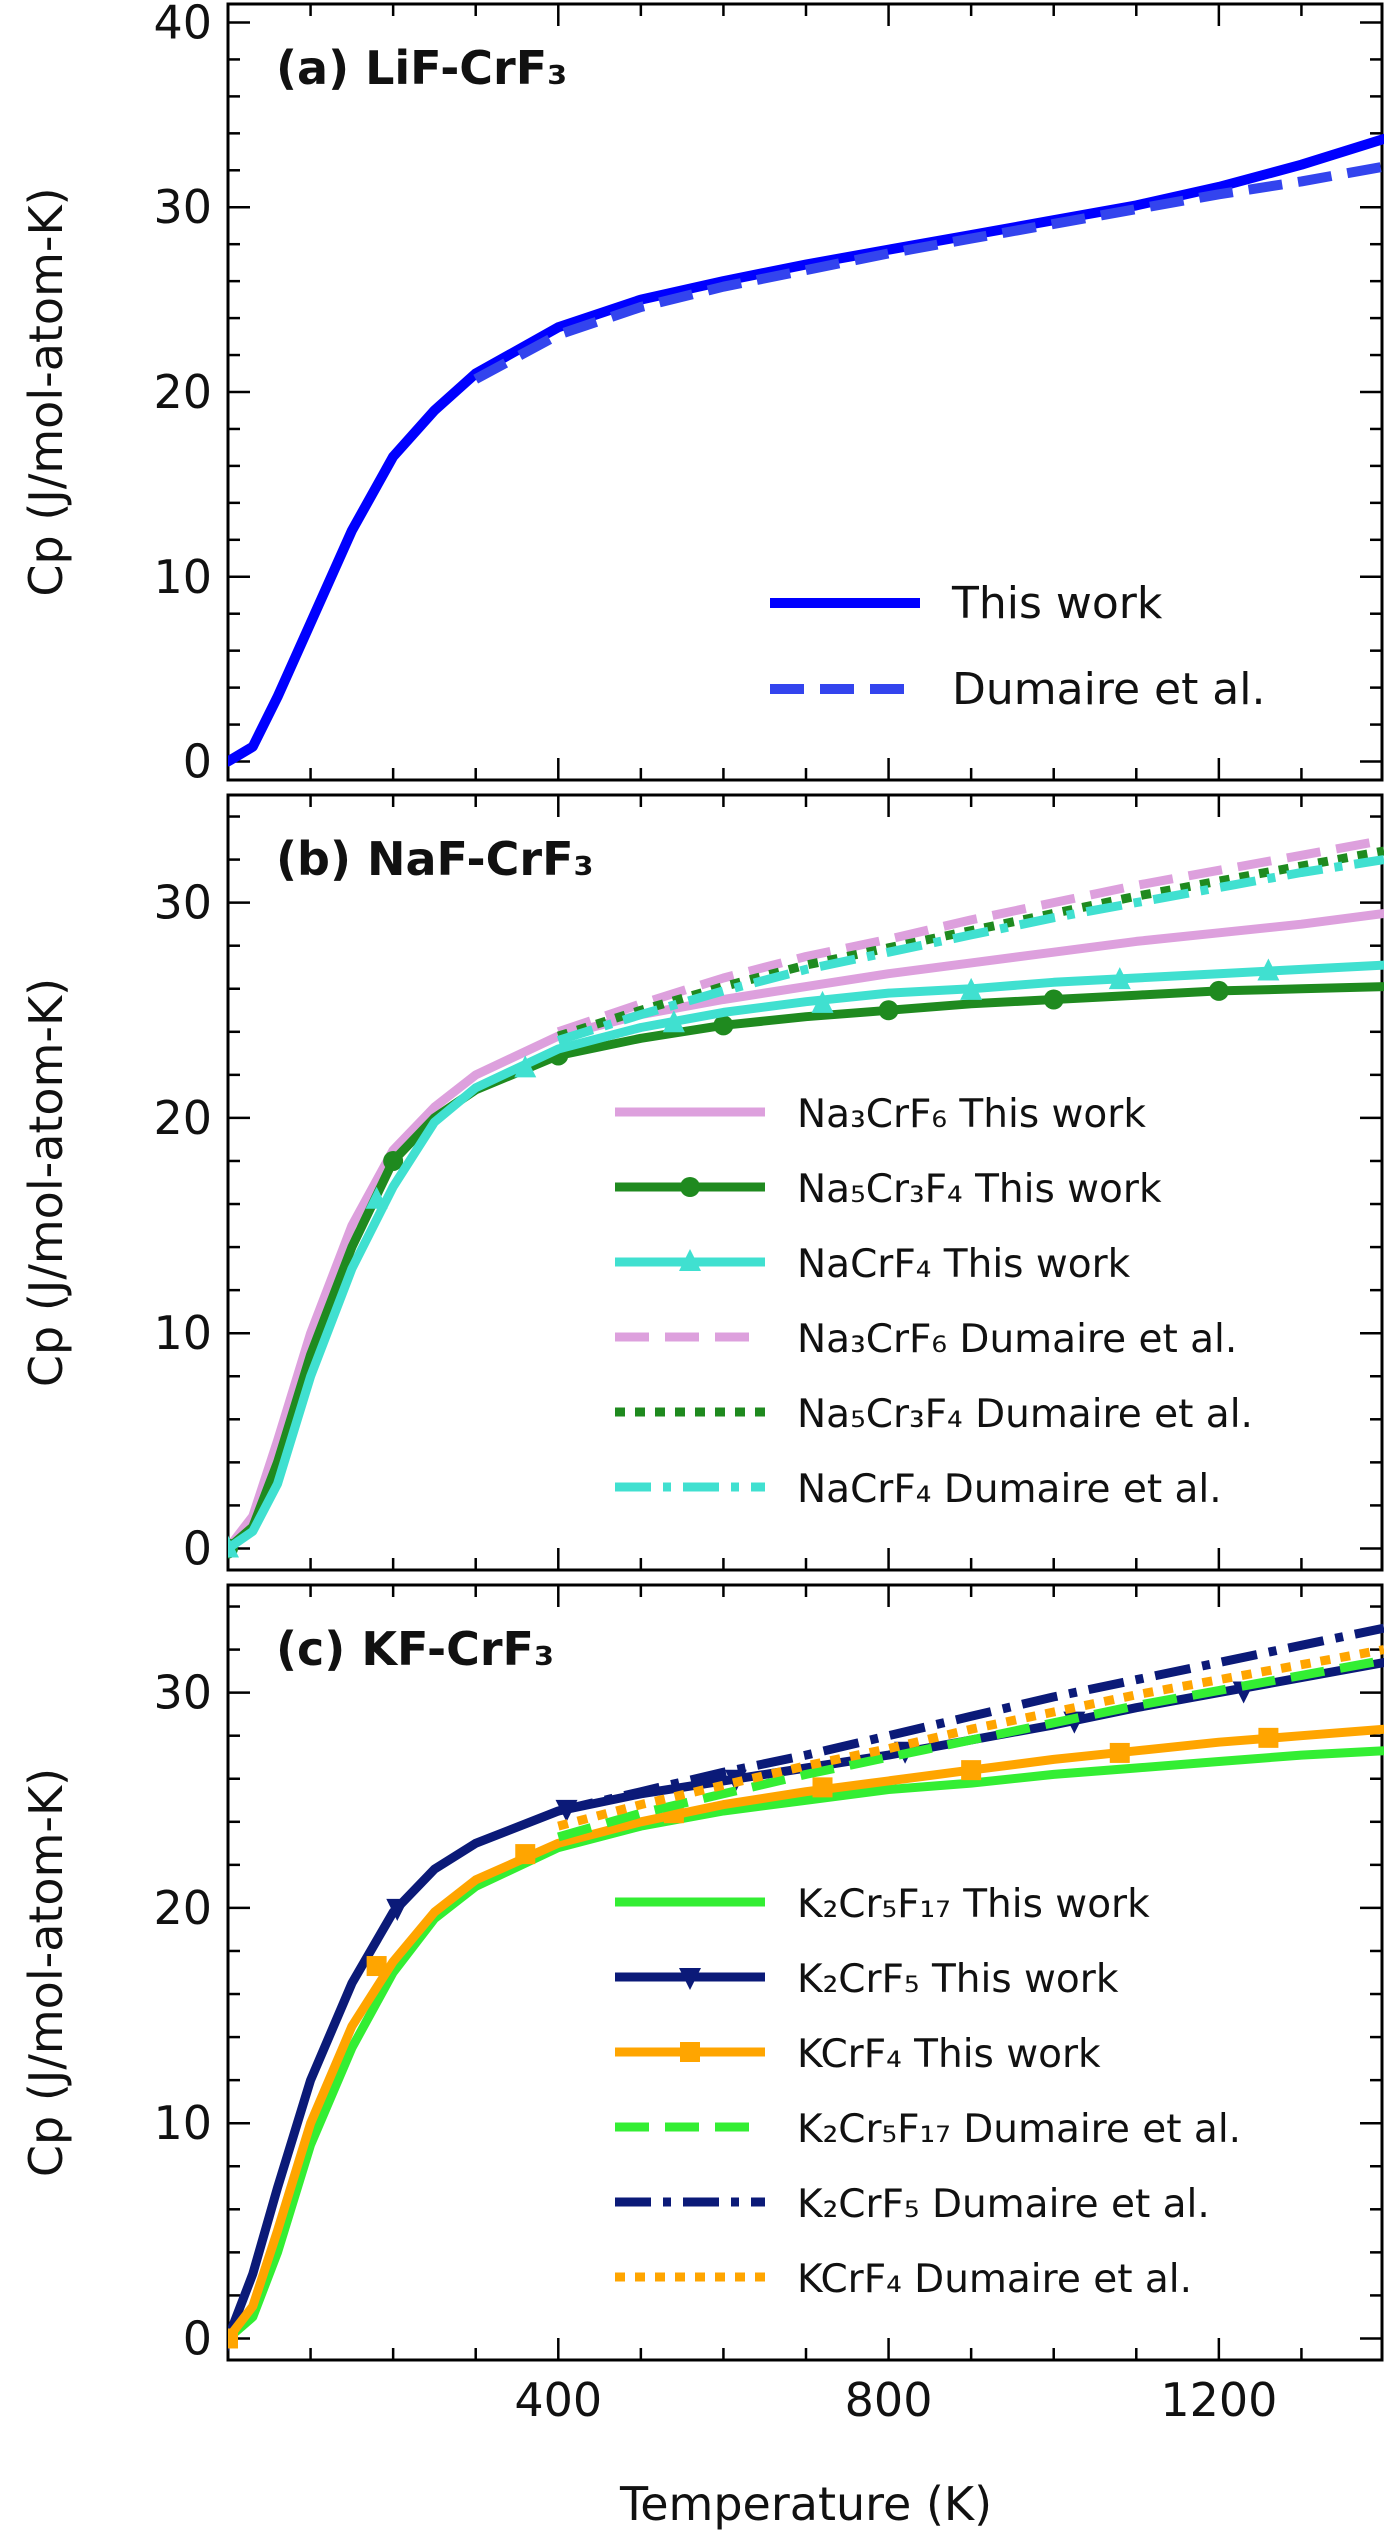 Image resolution: width=1384 pixels, height=2540 pixels. What do you see at coordinates (421, 68) in the screenshot?
I see `panel-title: (a) LiF-CrF₃` at bounding box center [421, 68].